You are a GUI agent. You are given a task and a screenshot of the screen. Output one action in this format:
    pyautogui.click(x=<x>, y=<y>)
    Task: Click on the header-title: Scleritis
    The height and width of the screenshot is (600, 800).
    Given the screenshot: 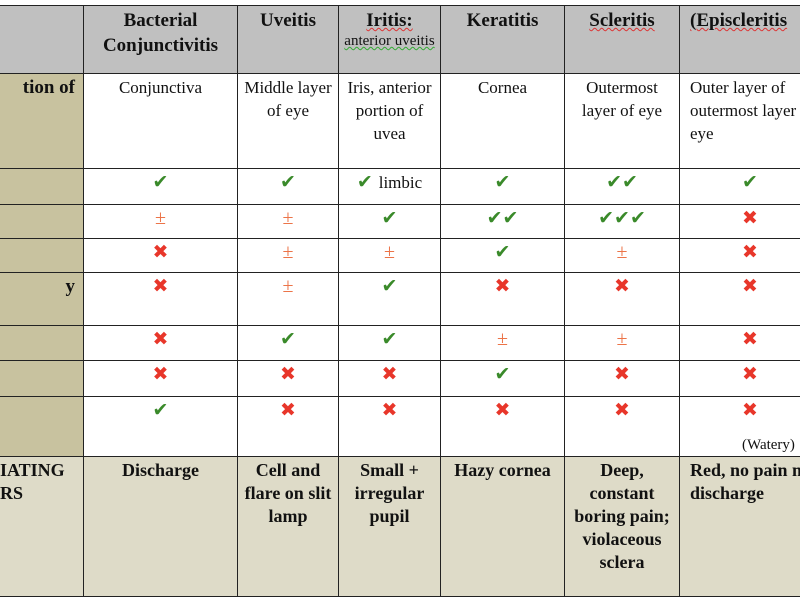 What is the action you would take?
    pyautogui.click(x=622, y=20)
    